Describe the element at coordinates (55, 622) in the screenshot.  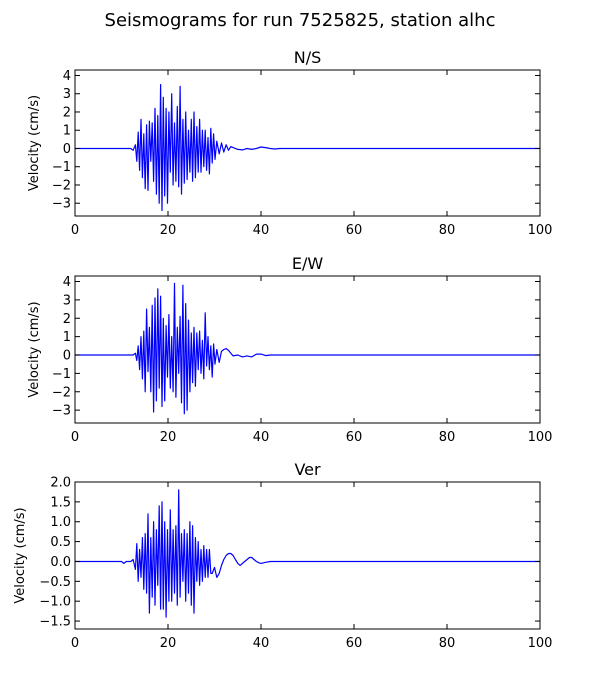
I see `y-tick-label: −1.5` at that location.